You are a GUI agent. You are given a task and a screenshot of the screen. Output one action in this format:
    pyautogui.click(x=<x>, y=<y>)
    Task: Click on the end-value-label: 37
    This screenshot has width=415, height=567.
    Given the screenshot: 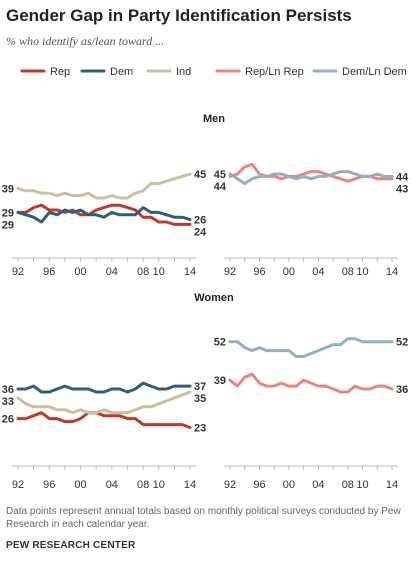 What is the action you would take?
    pyautogui.click(x=200, y=387)
    